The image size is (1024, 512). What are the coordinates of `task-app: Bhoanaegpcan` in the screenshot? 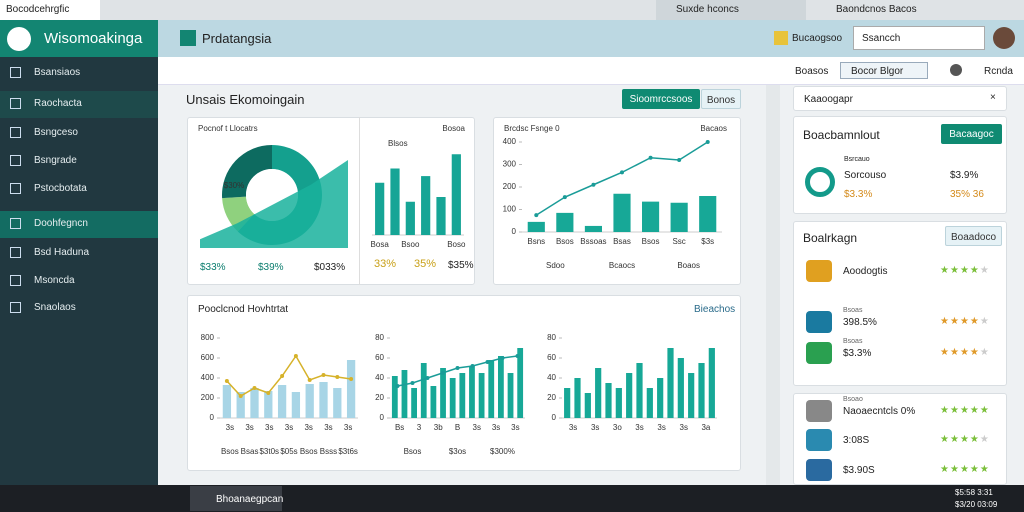 It's located at (236, 498).